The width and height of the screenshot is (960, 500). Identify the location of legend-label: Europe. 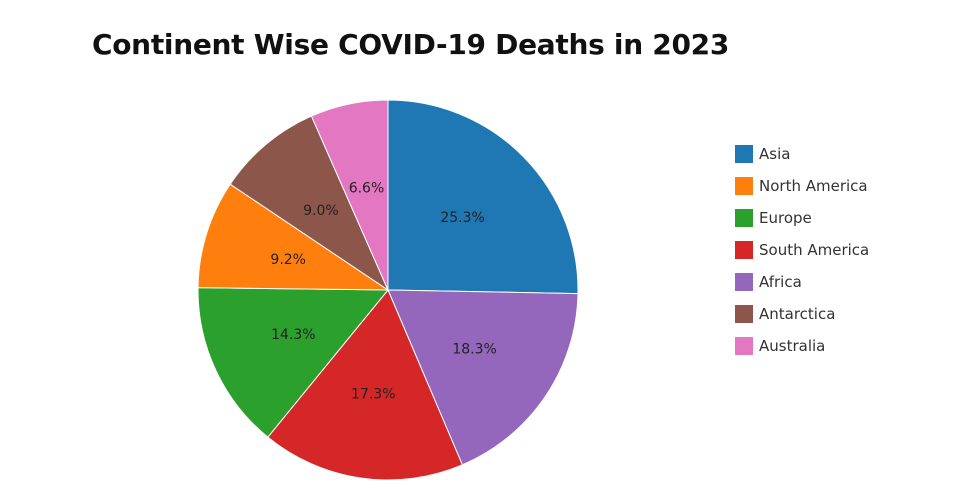
(785, 218).